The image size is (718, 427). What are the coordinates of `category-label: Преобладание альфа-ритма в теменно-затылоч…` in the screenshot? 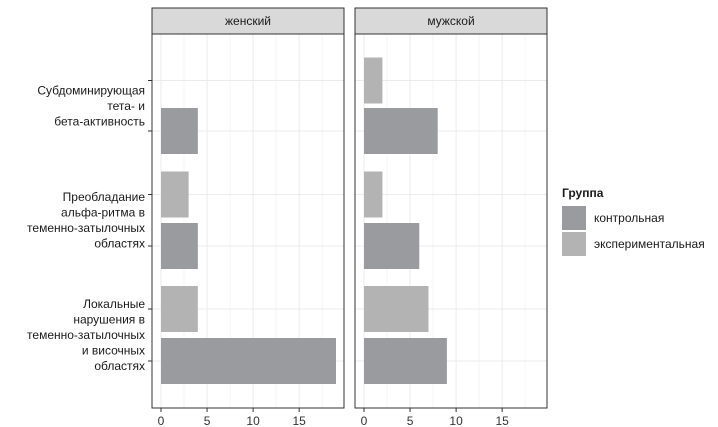 It's located at (86, 220).